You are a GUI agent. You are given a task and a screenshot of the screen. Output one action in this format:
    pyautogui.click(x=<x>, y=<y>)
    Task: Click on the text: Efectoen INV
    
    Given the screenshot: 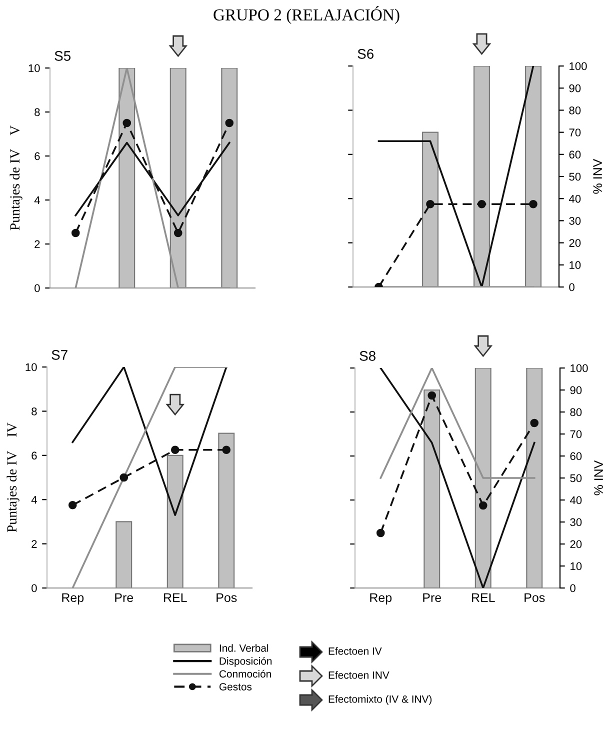 What is the action you would take?
    pyautogui.click(x=359, y=675)
    